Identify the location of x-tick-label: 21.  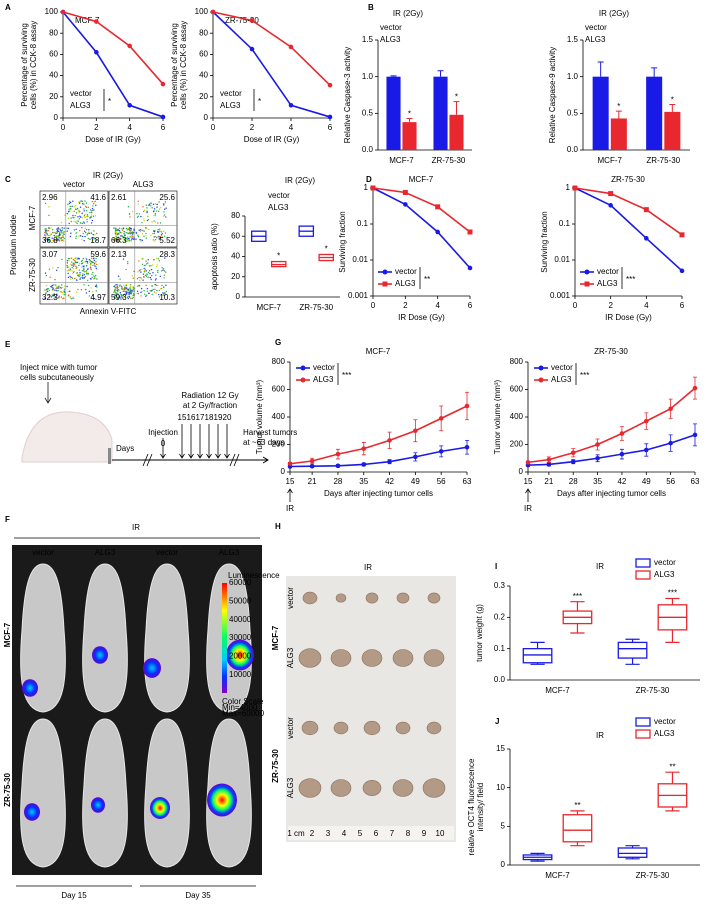
(548, 481).